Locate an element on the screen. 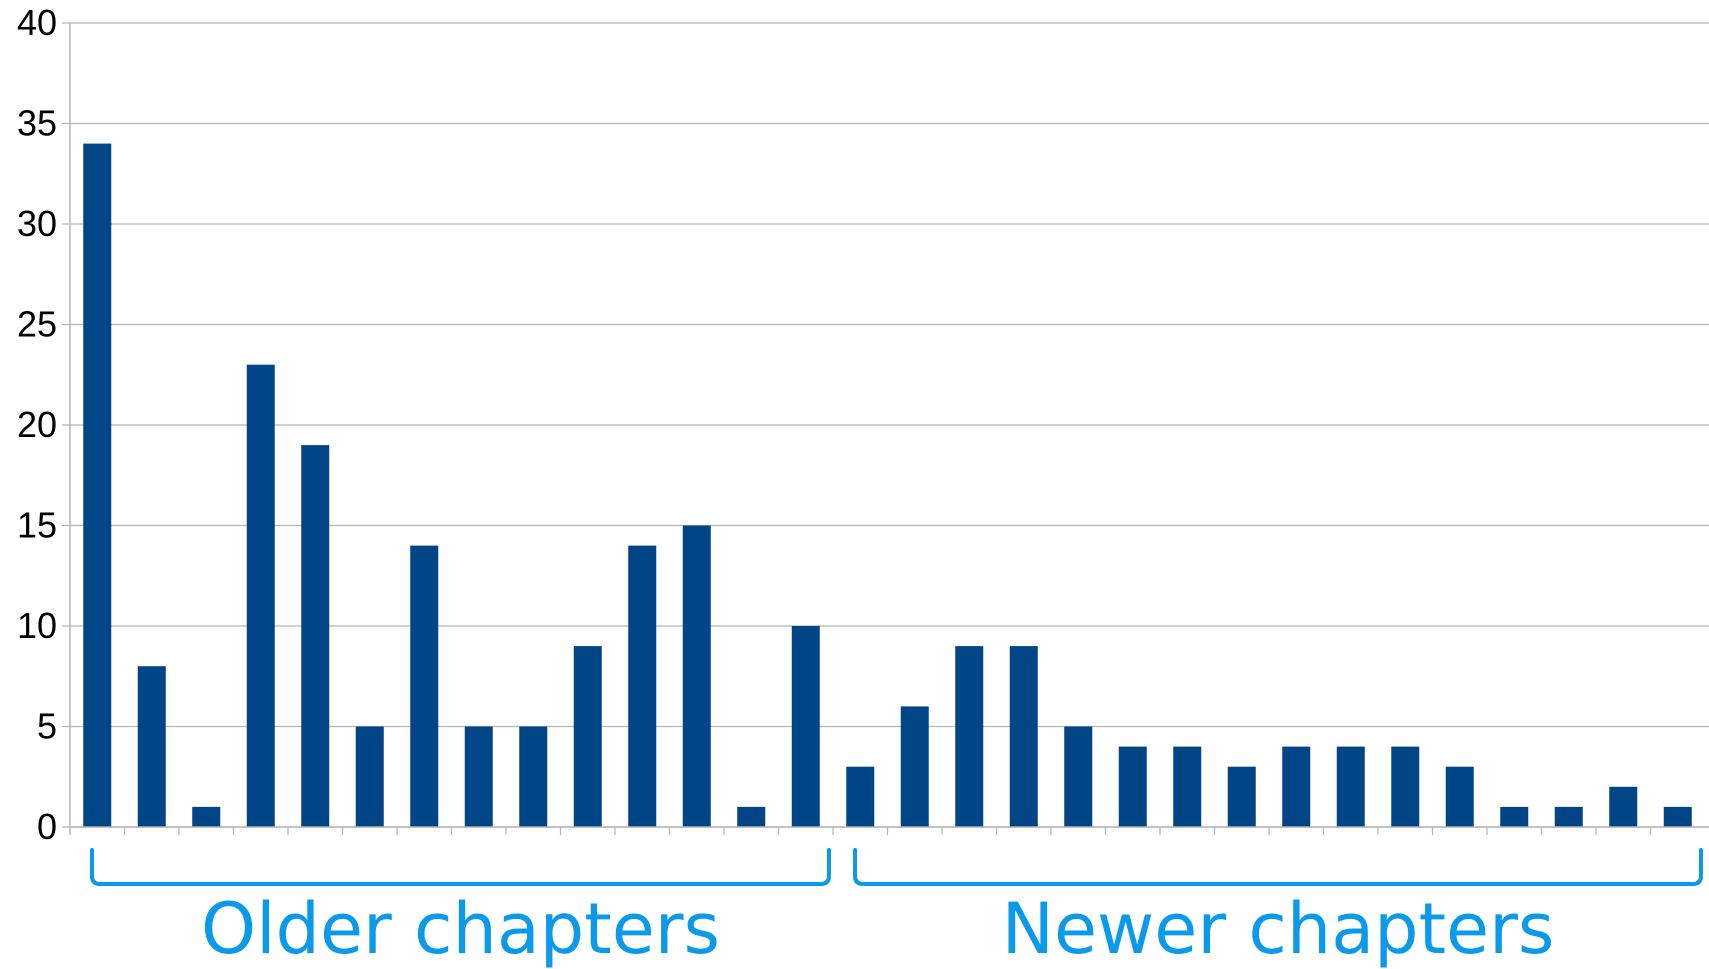 The width and height of the screenshot is (1709, 969). y-tick-label: 35 is located at coordinates (37, 123).